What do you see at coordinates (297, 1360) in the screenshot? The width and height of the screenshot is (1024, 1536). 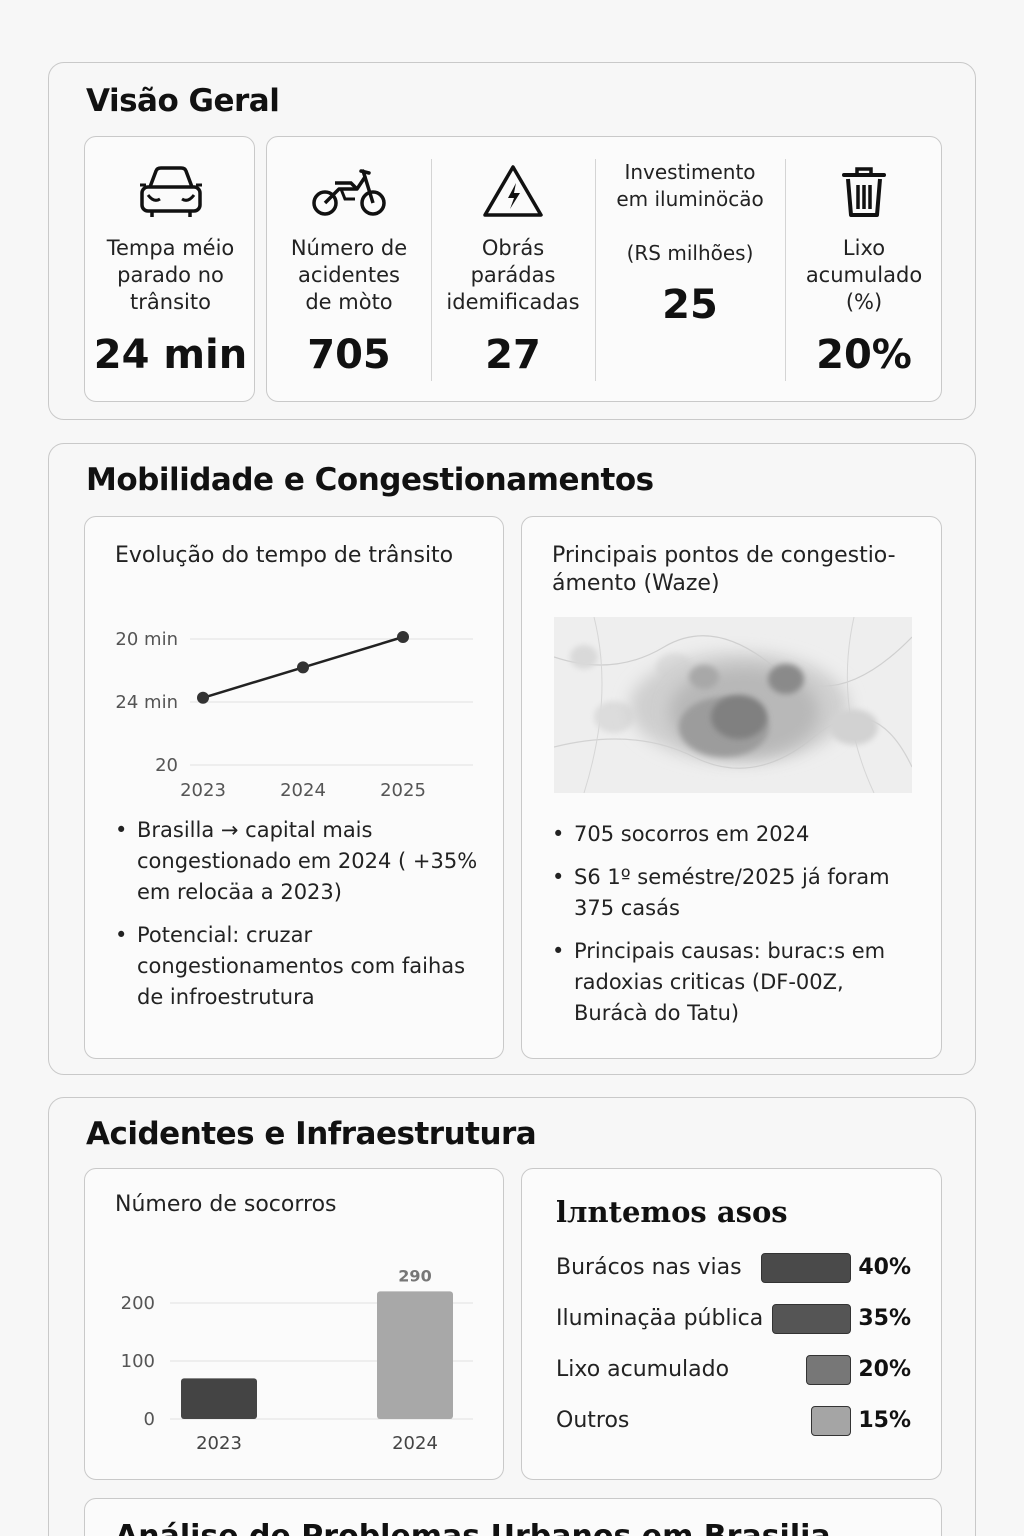 I see `rescues-bar-chart: 0 100 200 2023 290 2024` at bounding box center [297, 1360].